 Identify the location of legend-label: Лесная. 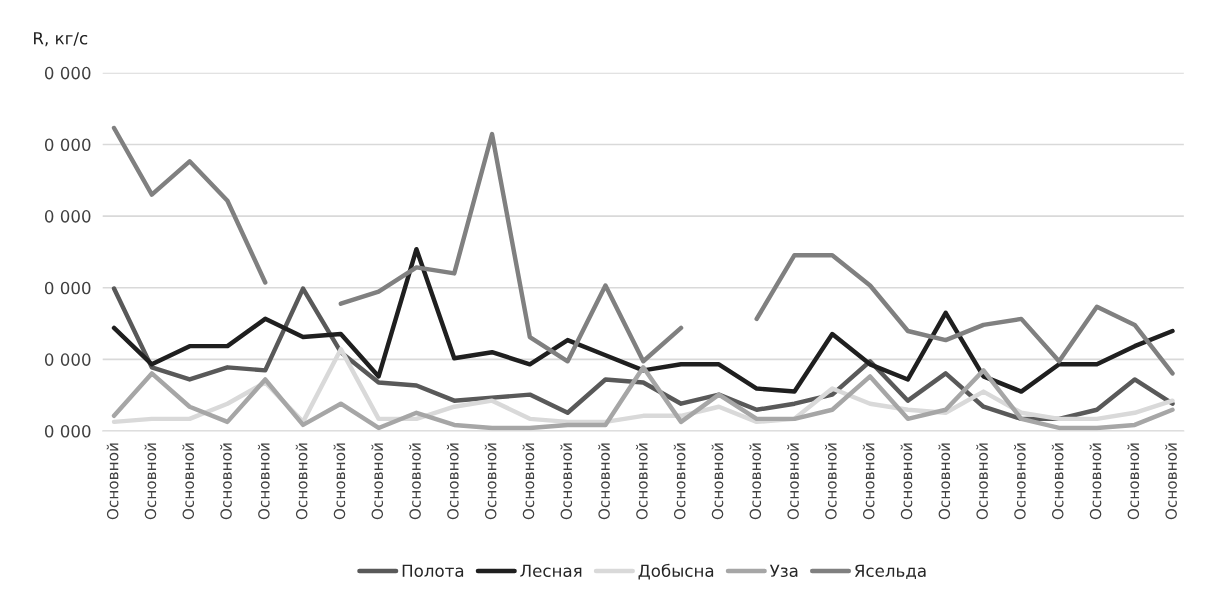
(551, 571).